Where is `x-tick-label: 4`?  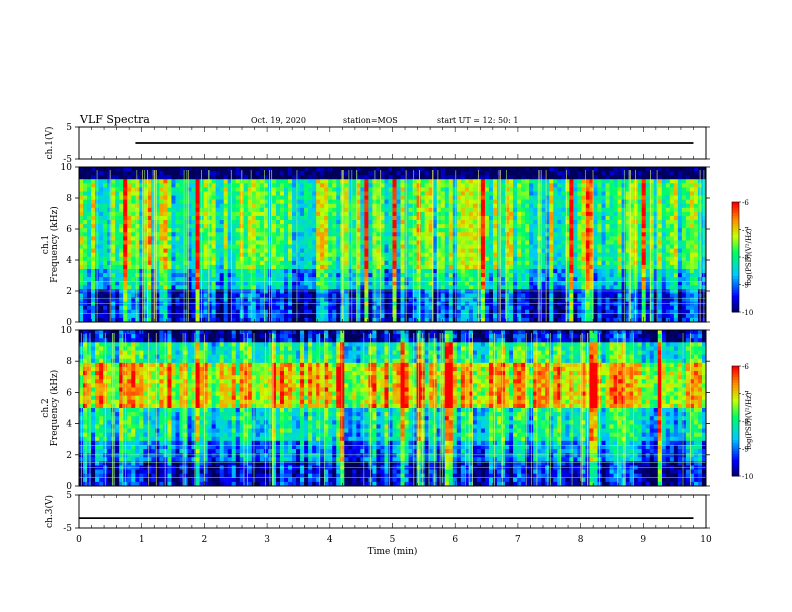 x-tick-label: 4 is located at coordinates (330, 540).